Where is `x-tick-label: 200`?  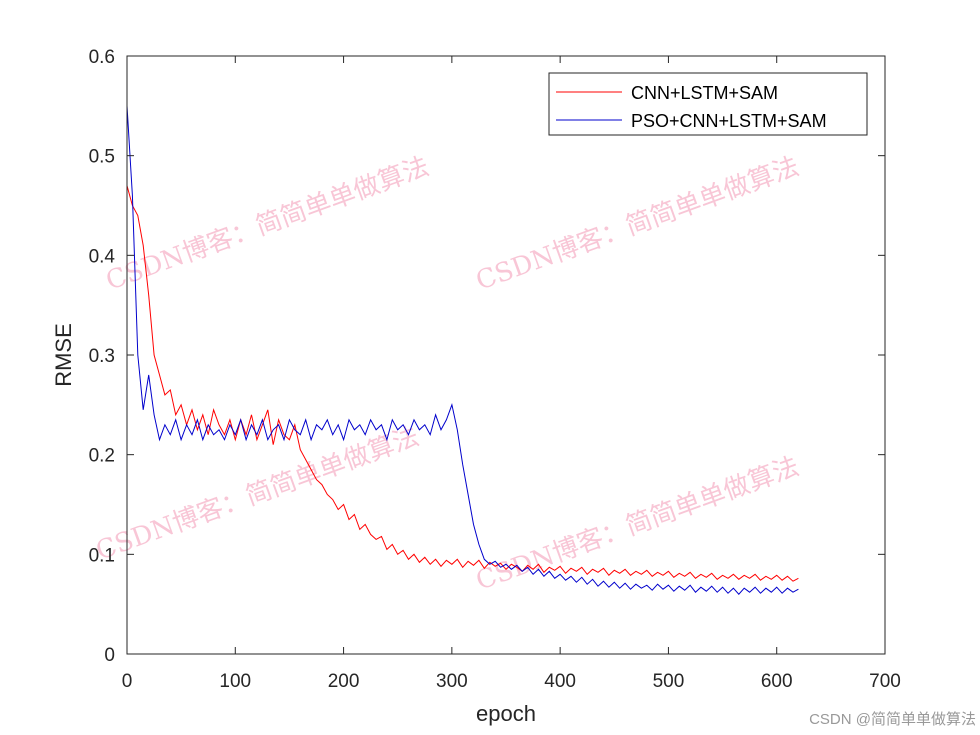 x-tick-label: 200 is located at coordinates (344, 681).